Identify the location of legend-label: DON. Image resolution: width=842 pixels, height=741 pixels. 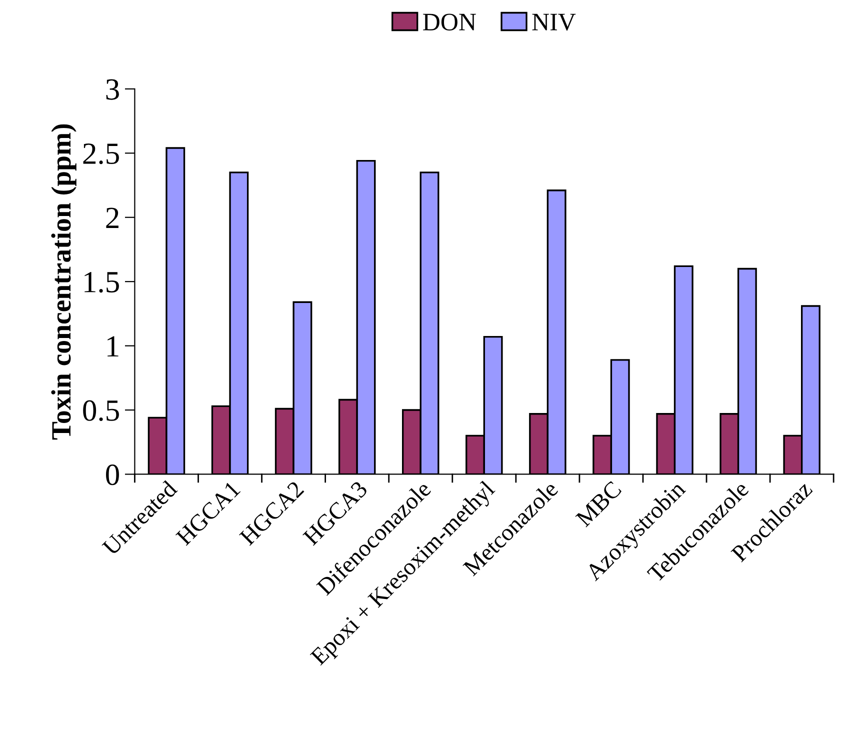
(449, 22).